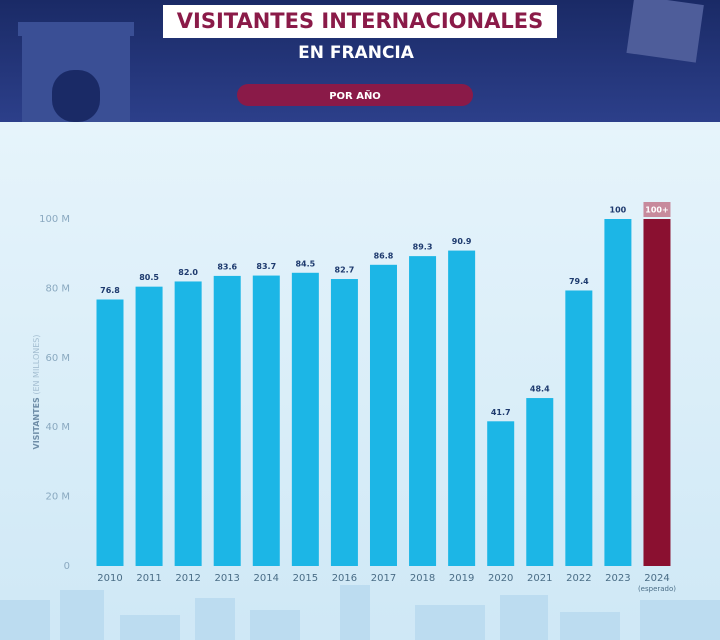  I want to click on x-tick-label: 2019, so click(461, 578).